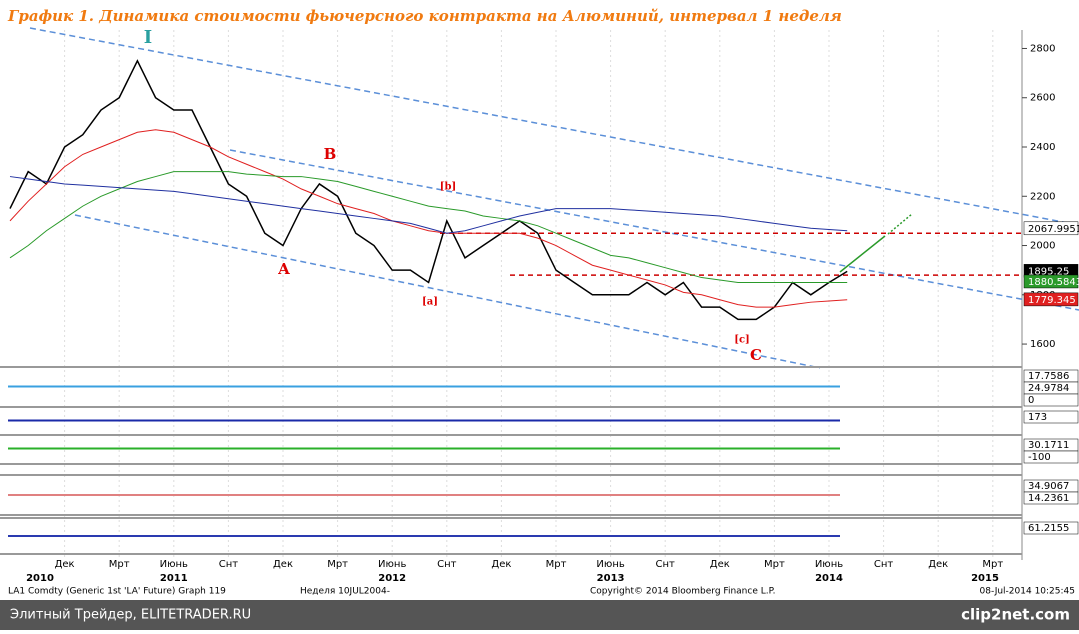  What do you see at coordinates (1042, 344) in the screenshot?
I see `y-tick-label: 1600` at bounding box center [1042, 344].